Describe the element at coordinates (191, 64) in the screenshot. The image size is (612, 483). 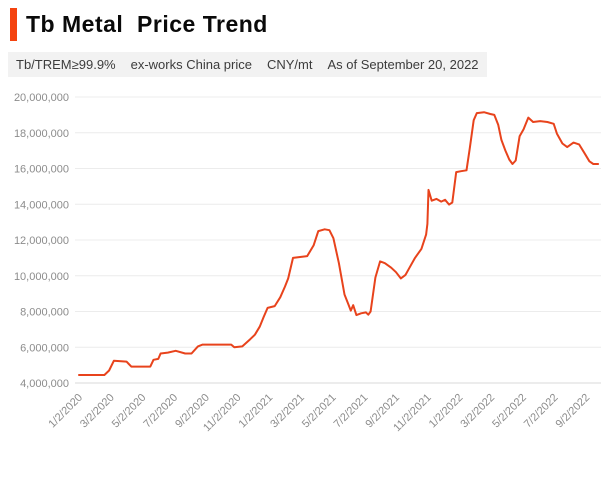
I see `subtitle-price-basis: ex-works China price` at that location.